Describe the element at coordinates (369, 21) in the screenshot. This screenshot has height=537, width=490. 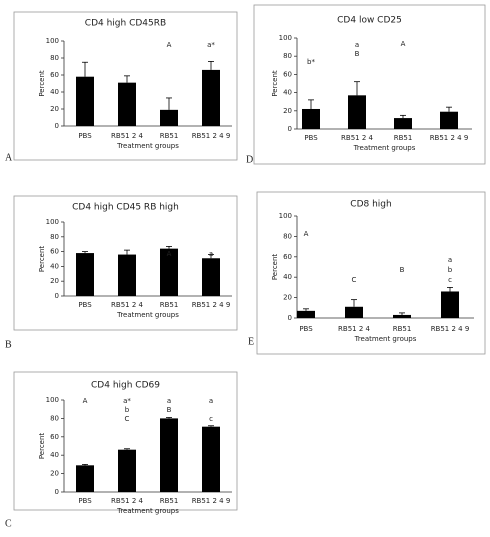
I see `chart-title: CD4 low CD25` at that location.